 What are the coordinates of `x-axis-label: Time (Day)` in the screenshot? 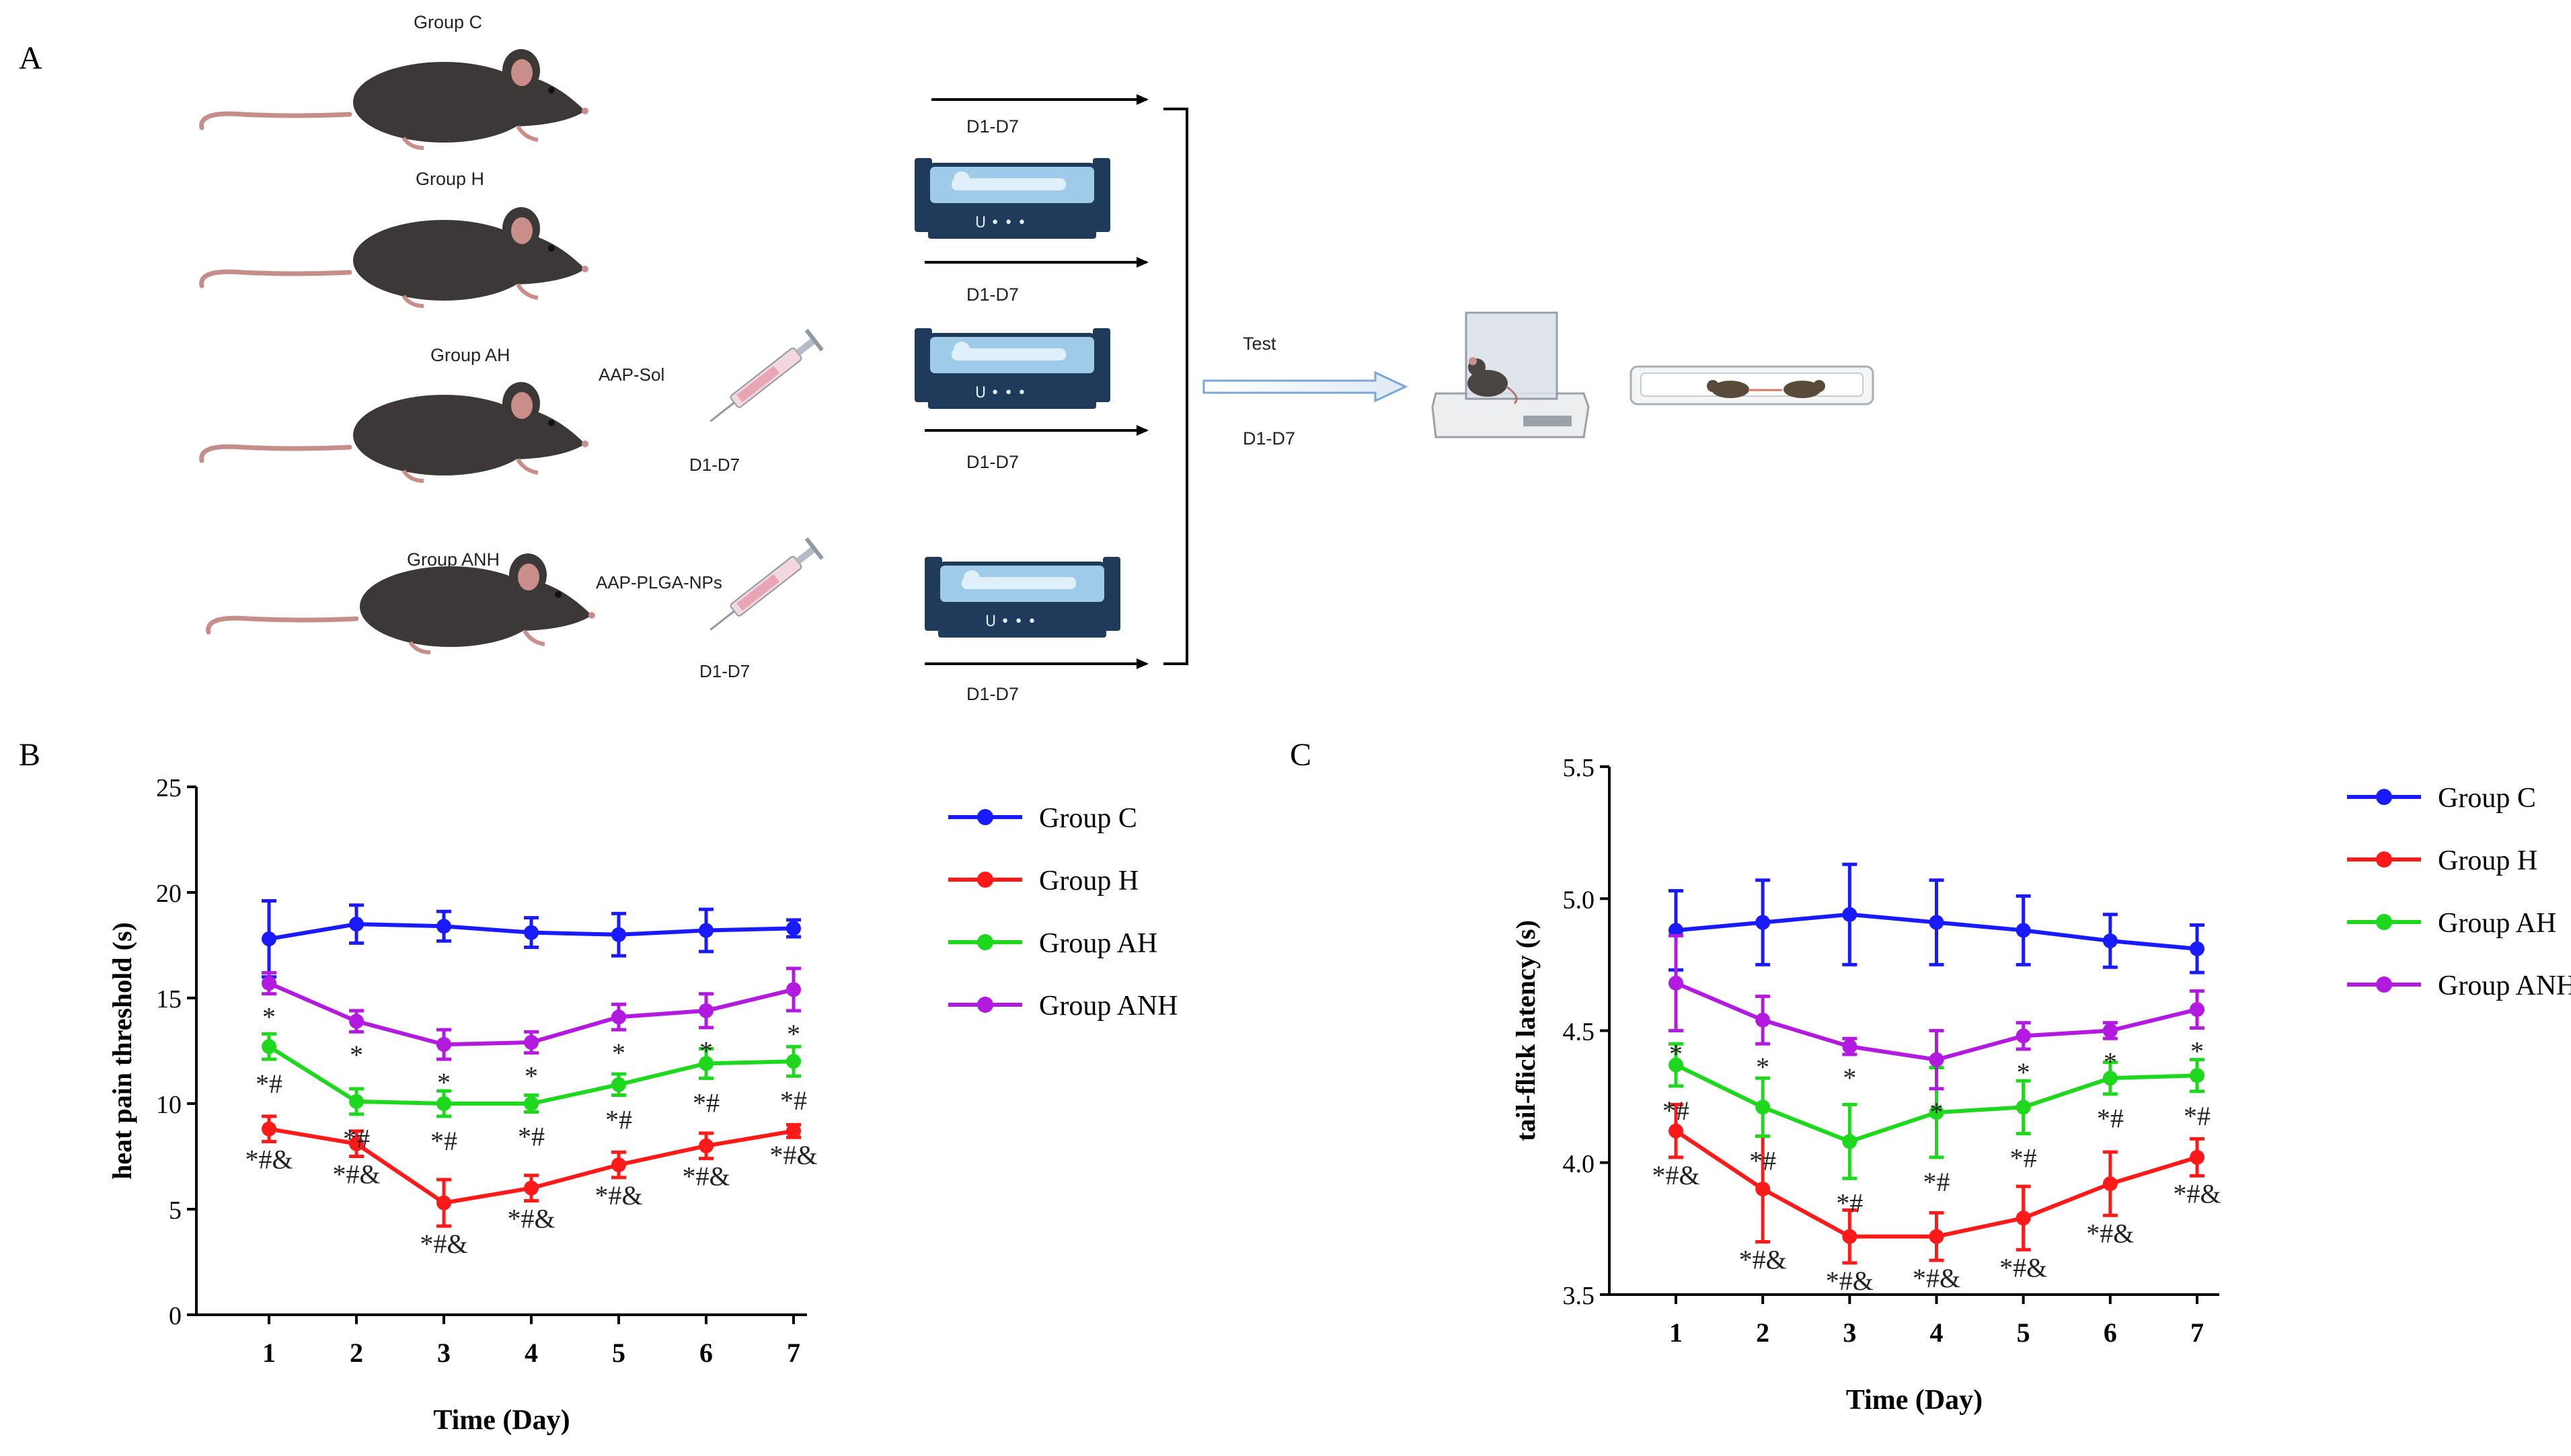 It's located at (501, 1420).